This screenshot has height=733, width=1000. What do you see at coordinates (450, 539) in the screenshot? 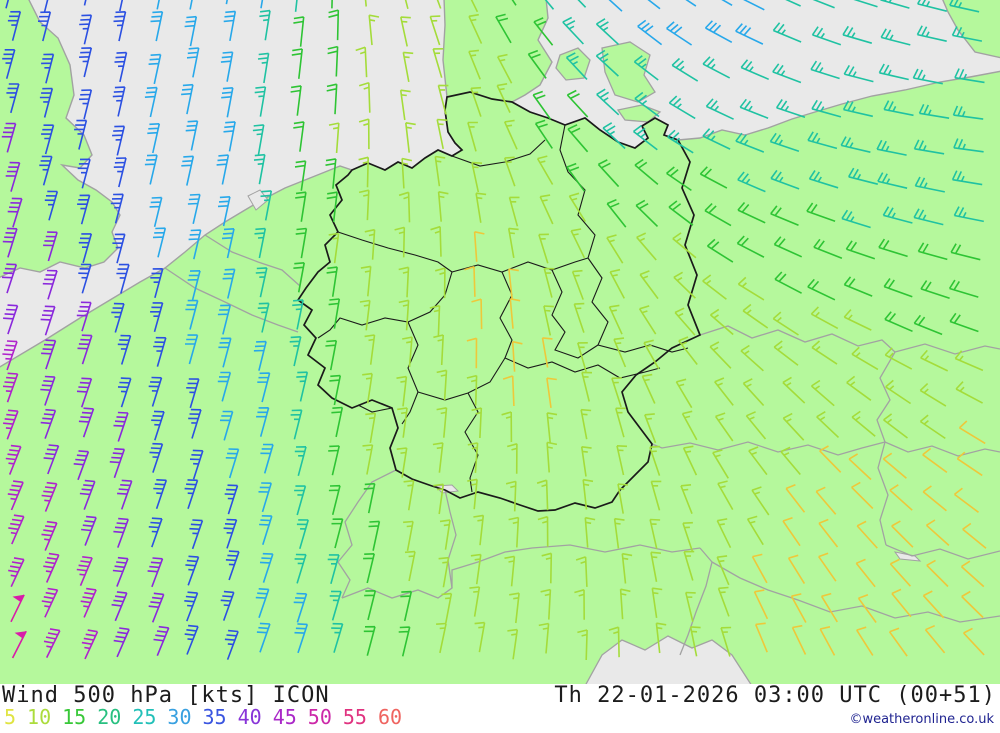
I see `border-ch-at` at bounding box center [450, 539].